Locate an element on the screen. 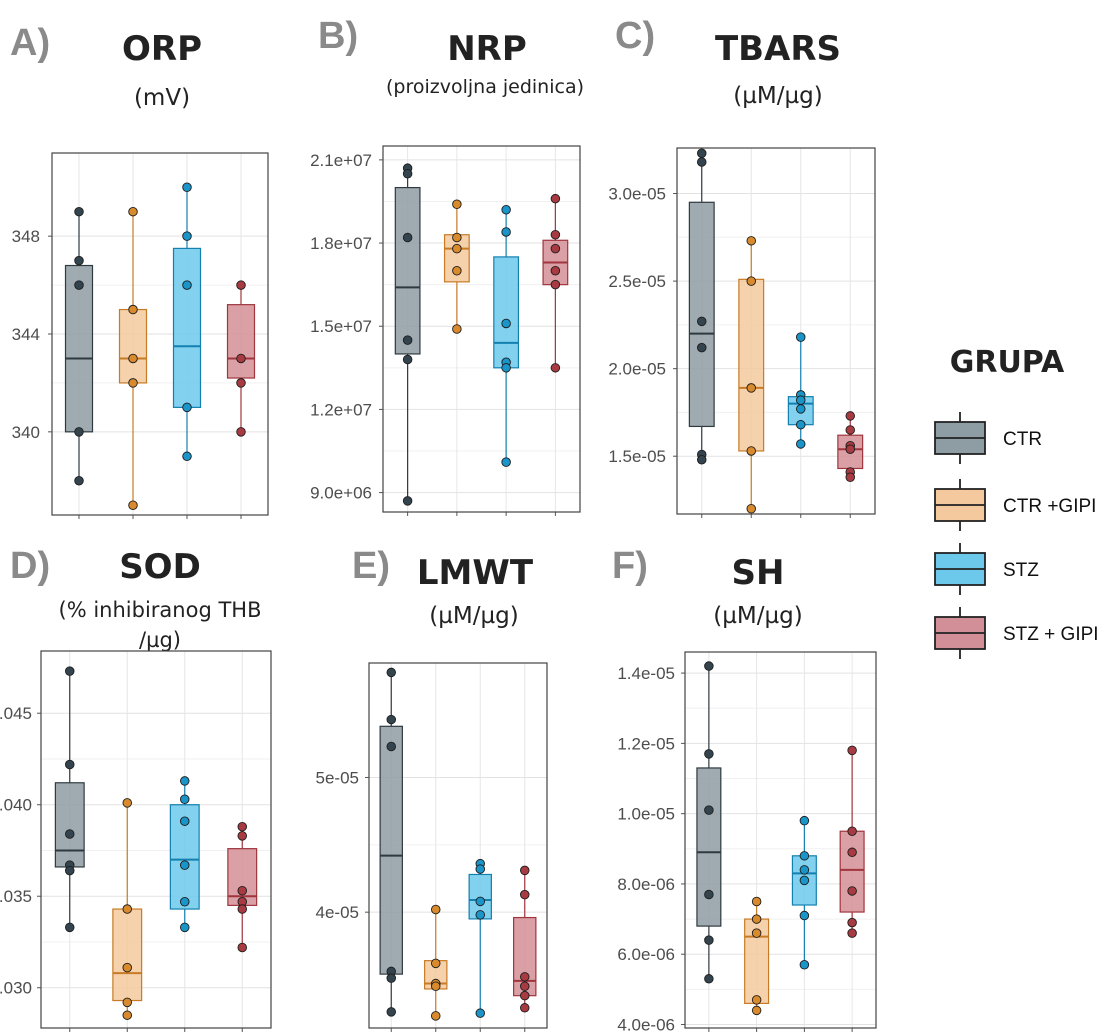 The height and width of the screenshot is (1036, 1109). y-tick-label: 8.0e-06 is located at coordinates (646, 884).